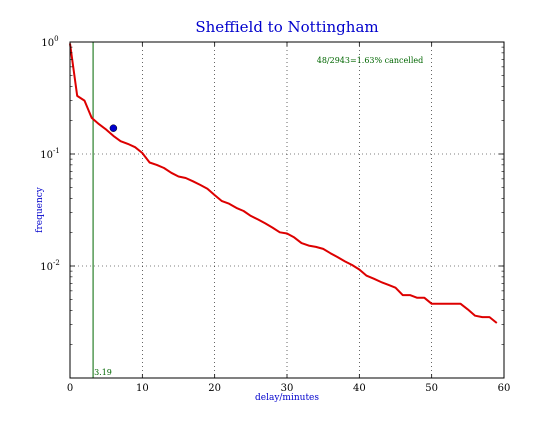 The image size is (560, 424). I want to click on cancellation-annotation: 48/2943=1.63% cancelled, so click(370, 60).